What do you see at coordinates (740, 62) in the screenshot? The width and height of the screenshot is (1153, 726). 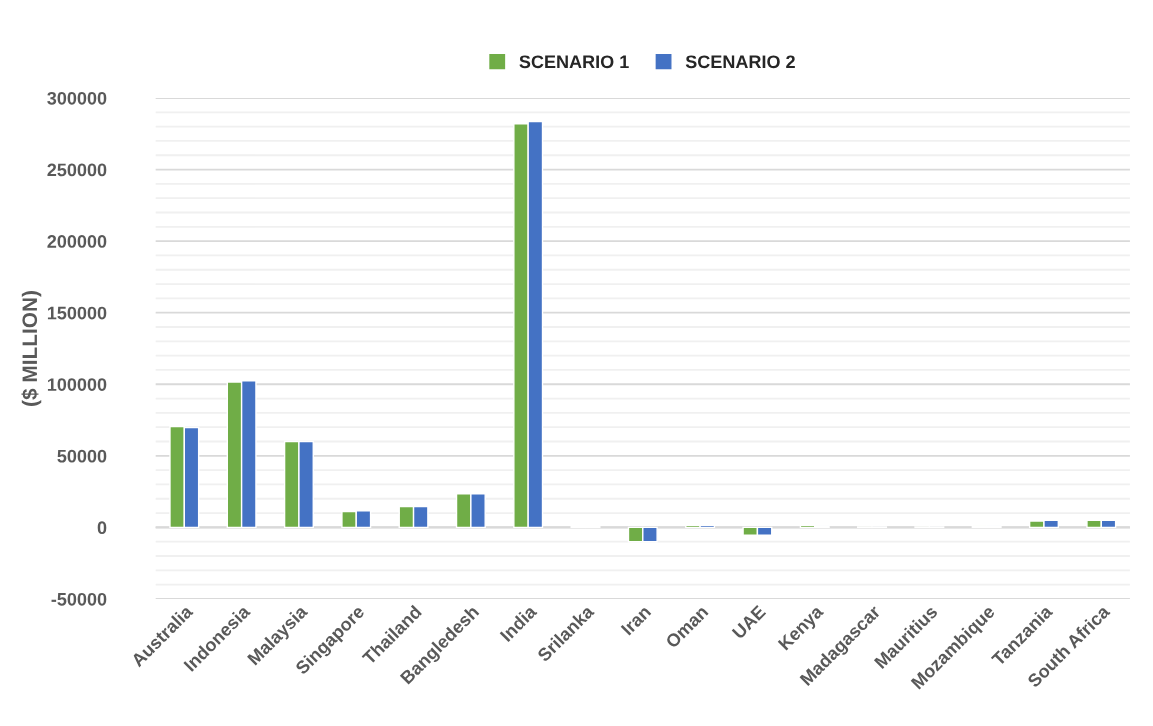 I see `legend-label: SCENARIO 2` at bounding box center [740, 62].